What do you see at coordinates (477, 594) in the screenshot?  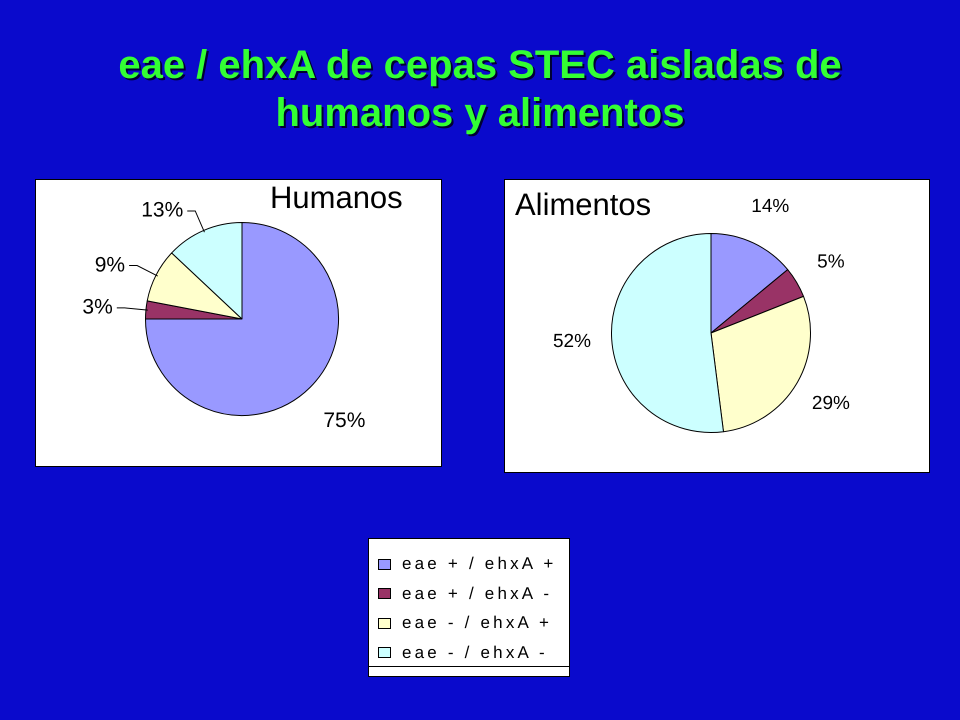 I see `legend-label: eae + / ehxA -` at bounding box center [477, 594].